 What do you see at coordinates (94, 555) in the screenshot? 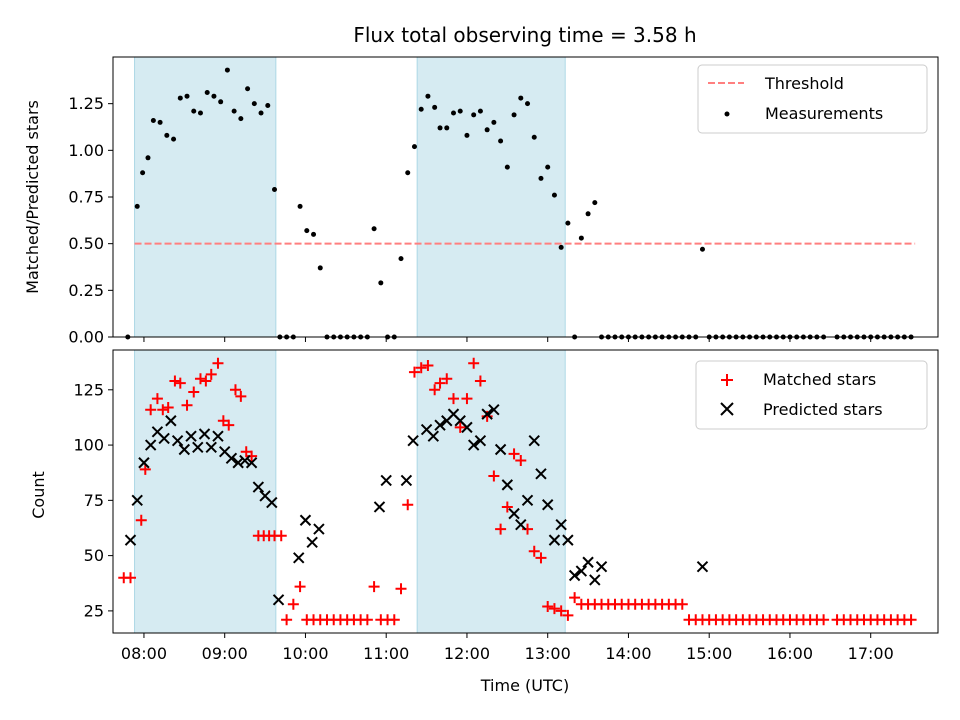
I see `y-tick-label: 50` at bounding box center [94, 555].